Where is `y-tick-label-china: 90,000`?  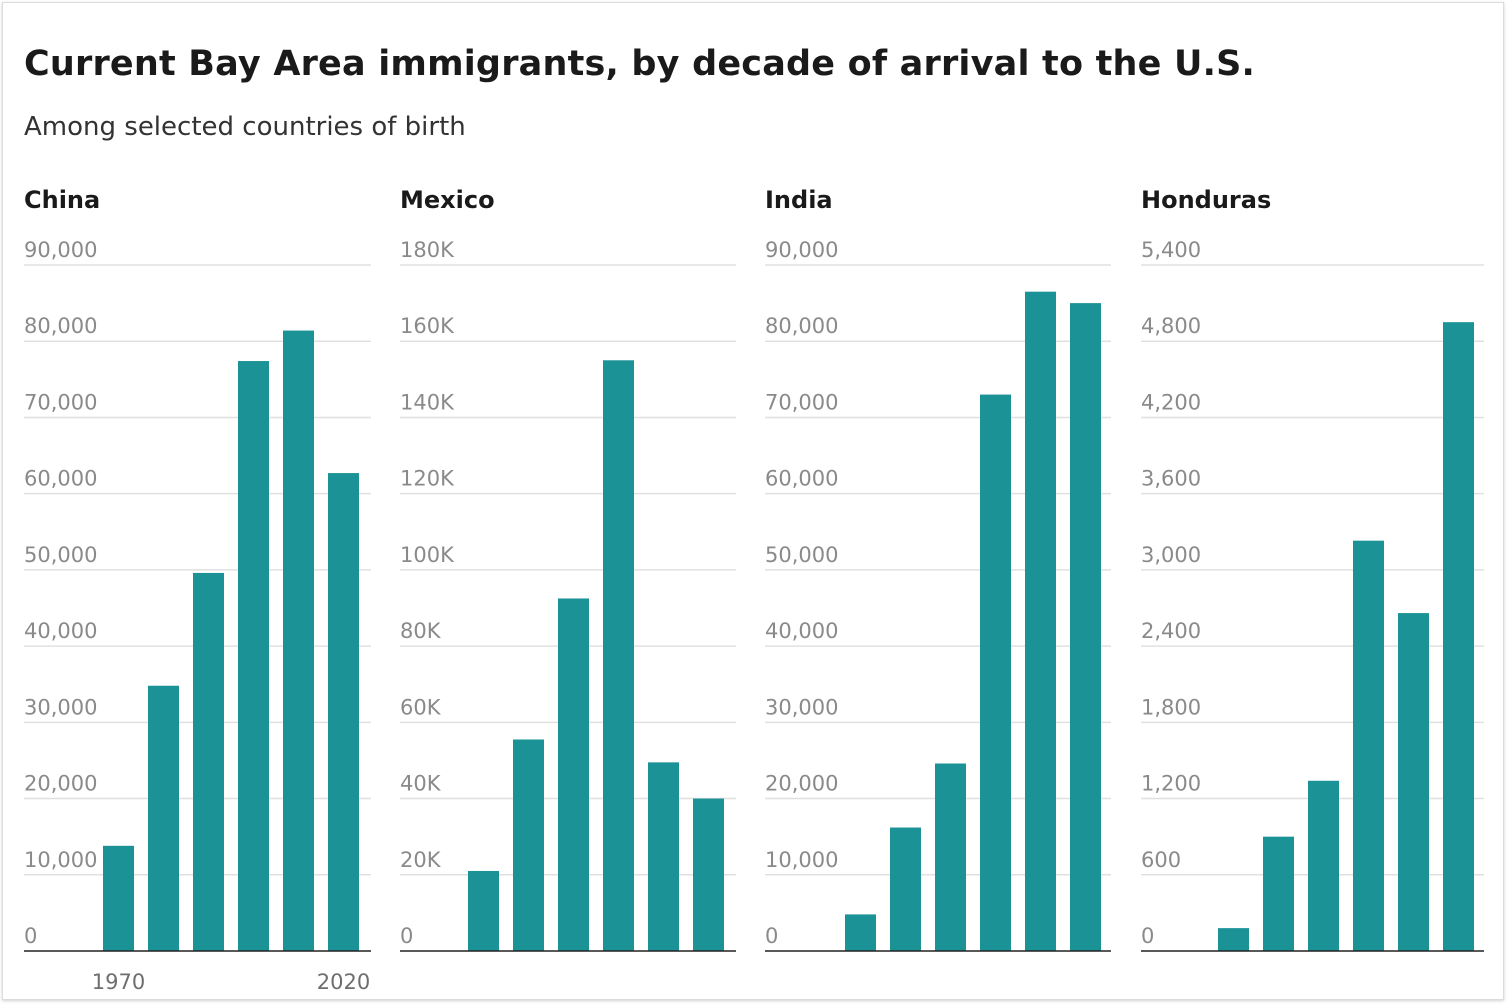 y-tick-label-china: 90,000 is located at coordinates (60, 250).